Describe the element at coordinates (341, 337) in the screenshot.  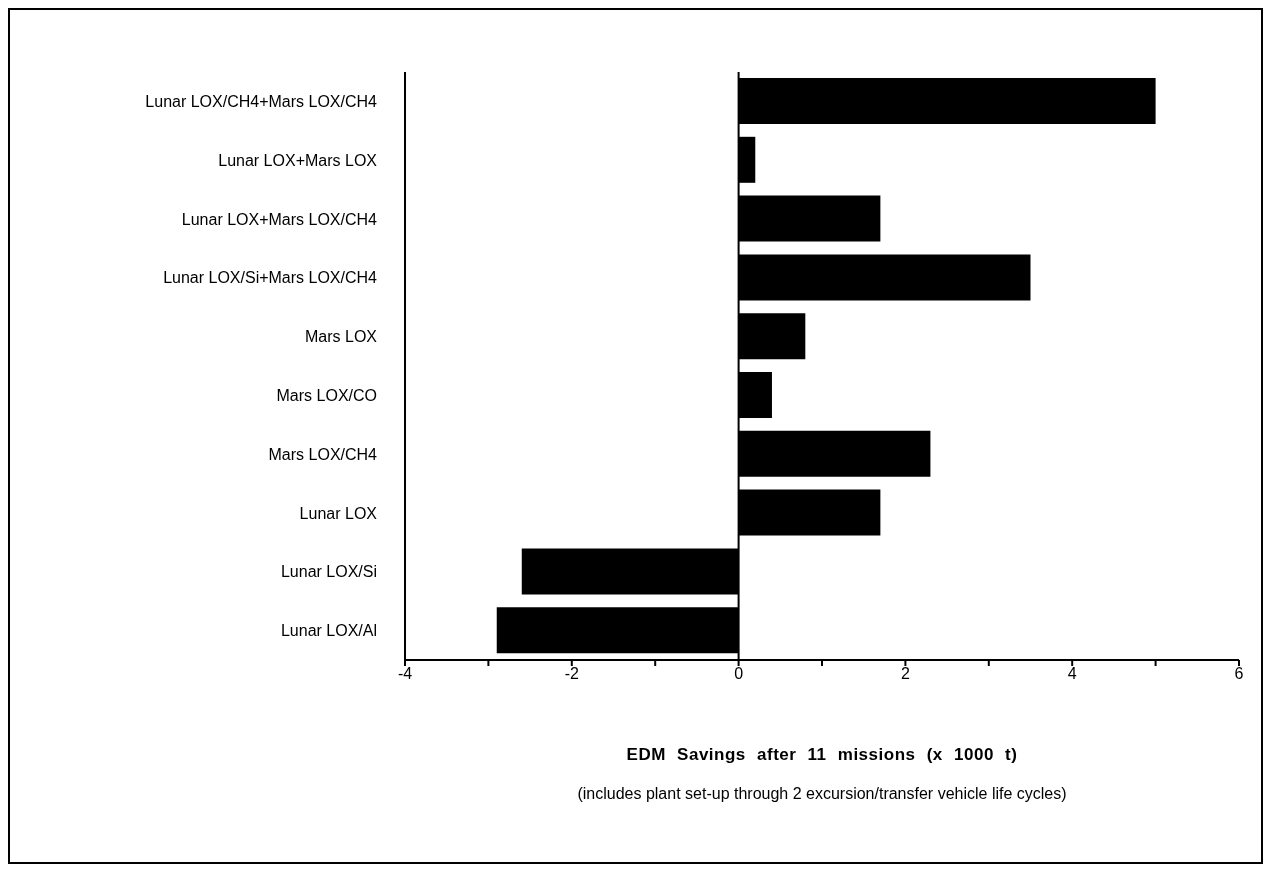
I see `y-tick-label: Mars LOX` at that location.